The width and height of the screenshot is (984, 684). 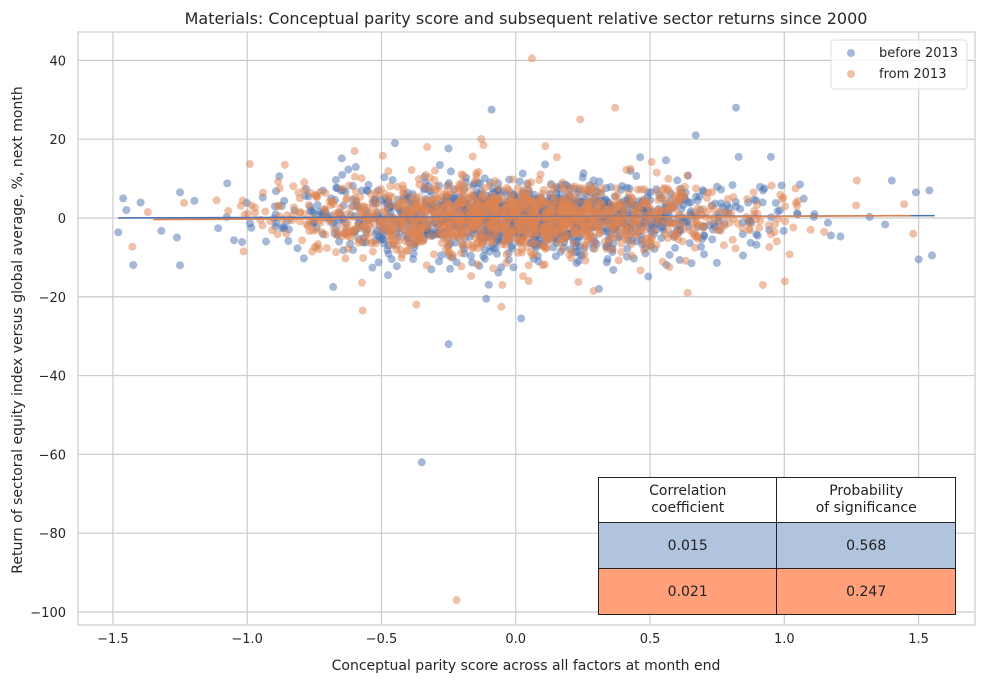 I want to click on x-tick-label: −0.5, so click(x=382, y=639).